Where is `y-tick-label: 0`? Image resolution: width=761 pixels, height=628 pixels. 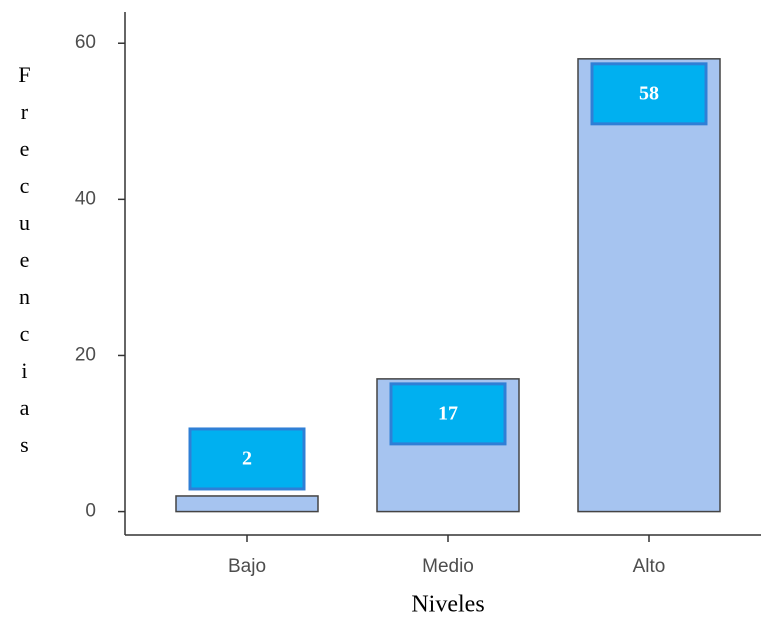 y-tick-label: 0 is located at coordinates (90, 511).